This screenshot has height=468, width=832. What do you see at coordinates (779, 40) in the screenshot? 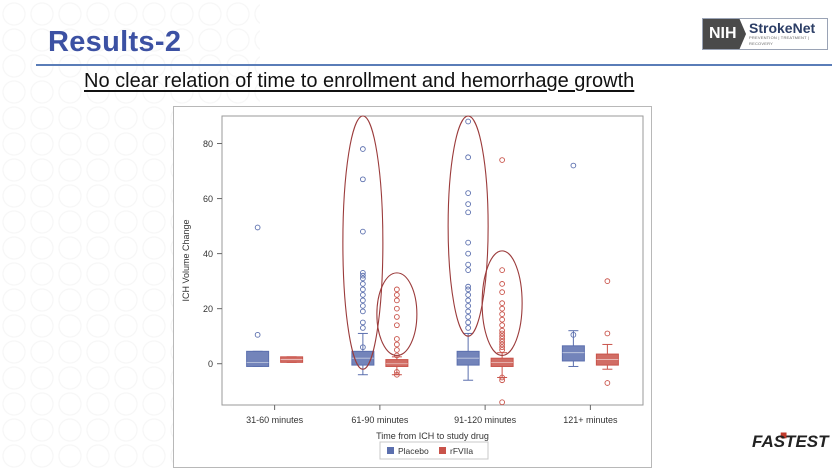
I see `logo-tagline: PREVENTION | TREATMENT | RECOVERY` at bounding box center [779, 40].